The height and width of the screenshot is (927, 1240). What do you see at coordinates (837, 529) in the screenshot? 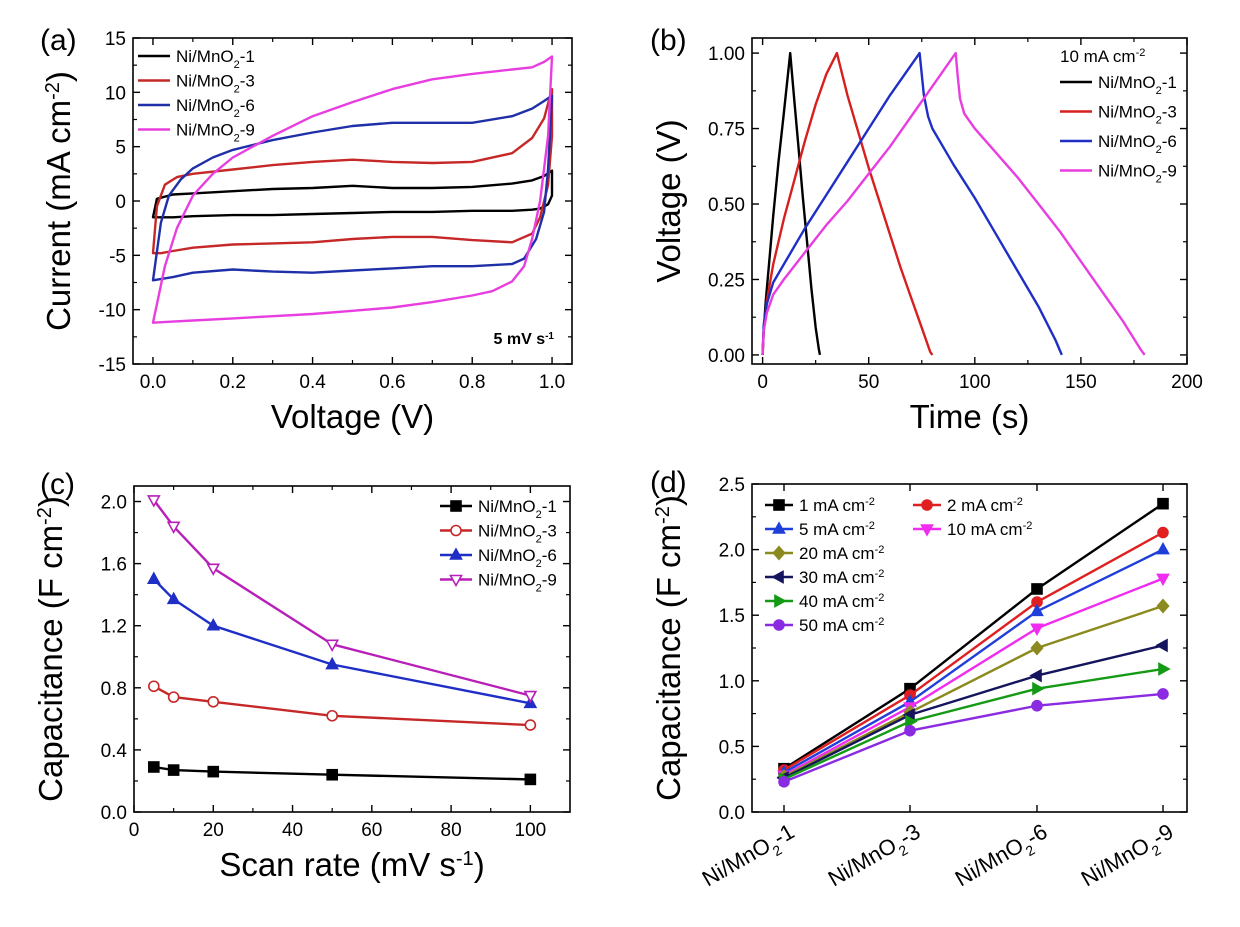
I see `legend-label: 5 mA cm-2` at bounding box center [837, 529].